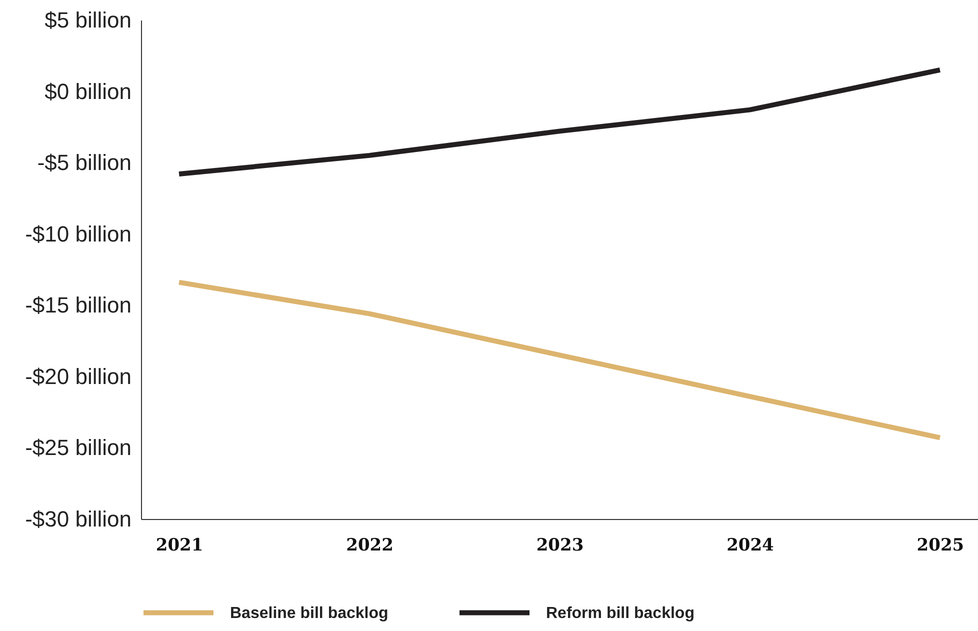  Describe the element at coordinates (84, 163) in the screenshot. I see `y-tick-label: -$5 billion` at that location.